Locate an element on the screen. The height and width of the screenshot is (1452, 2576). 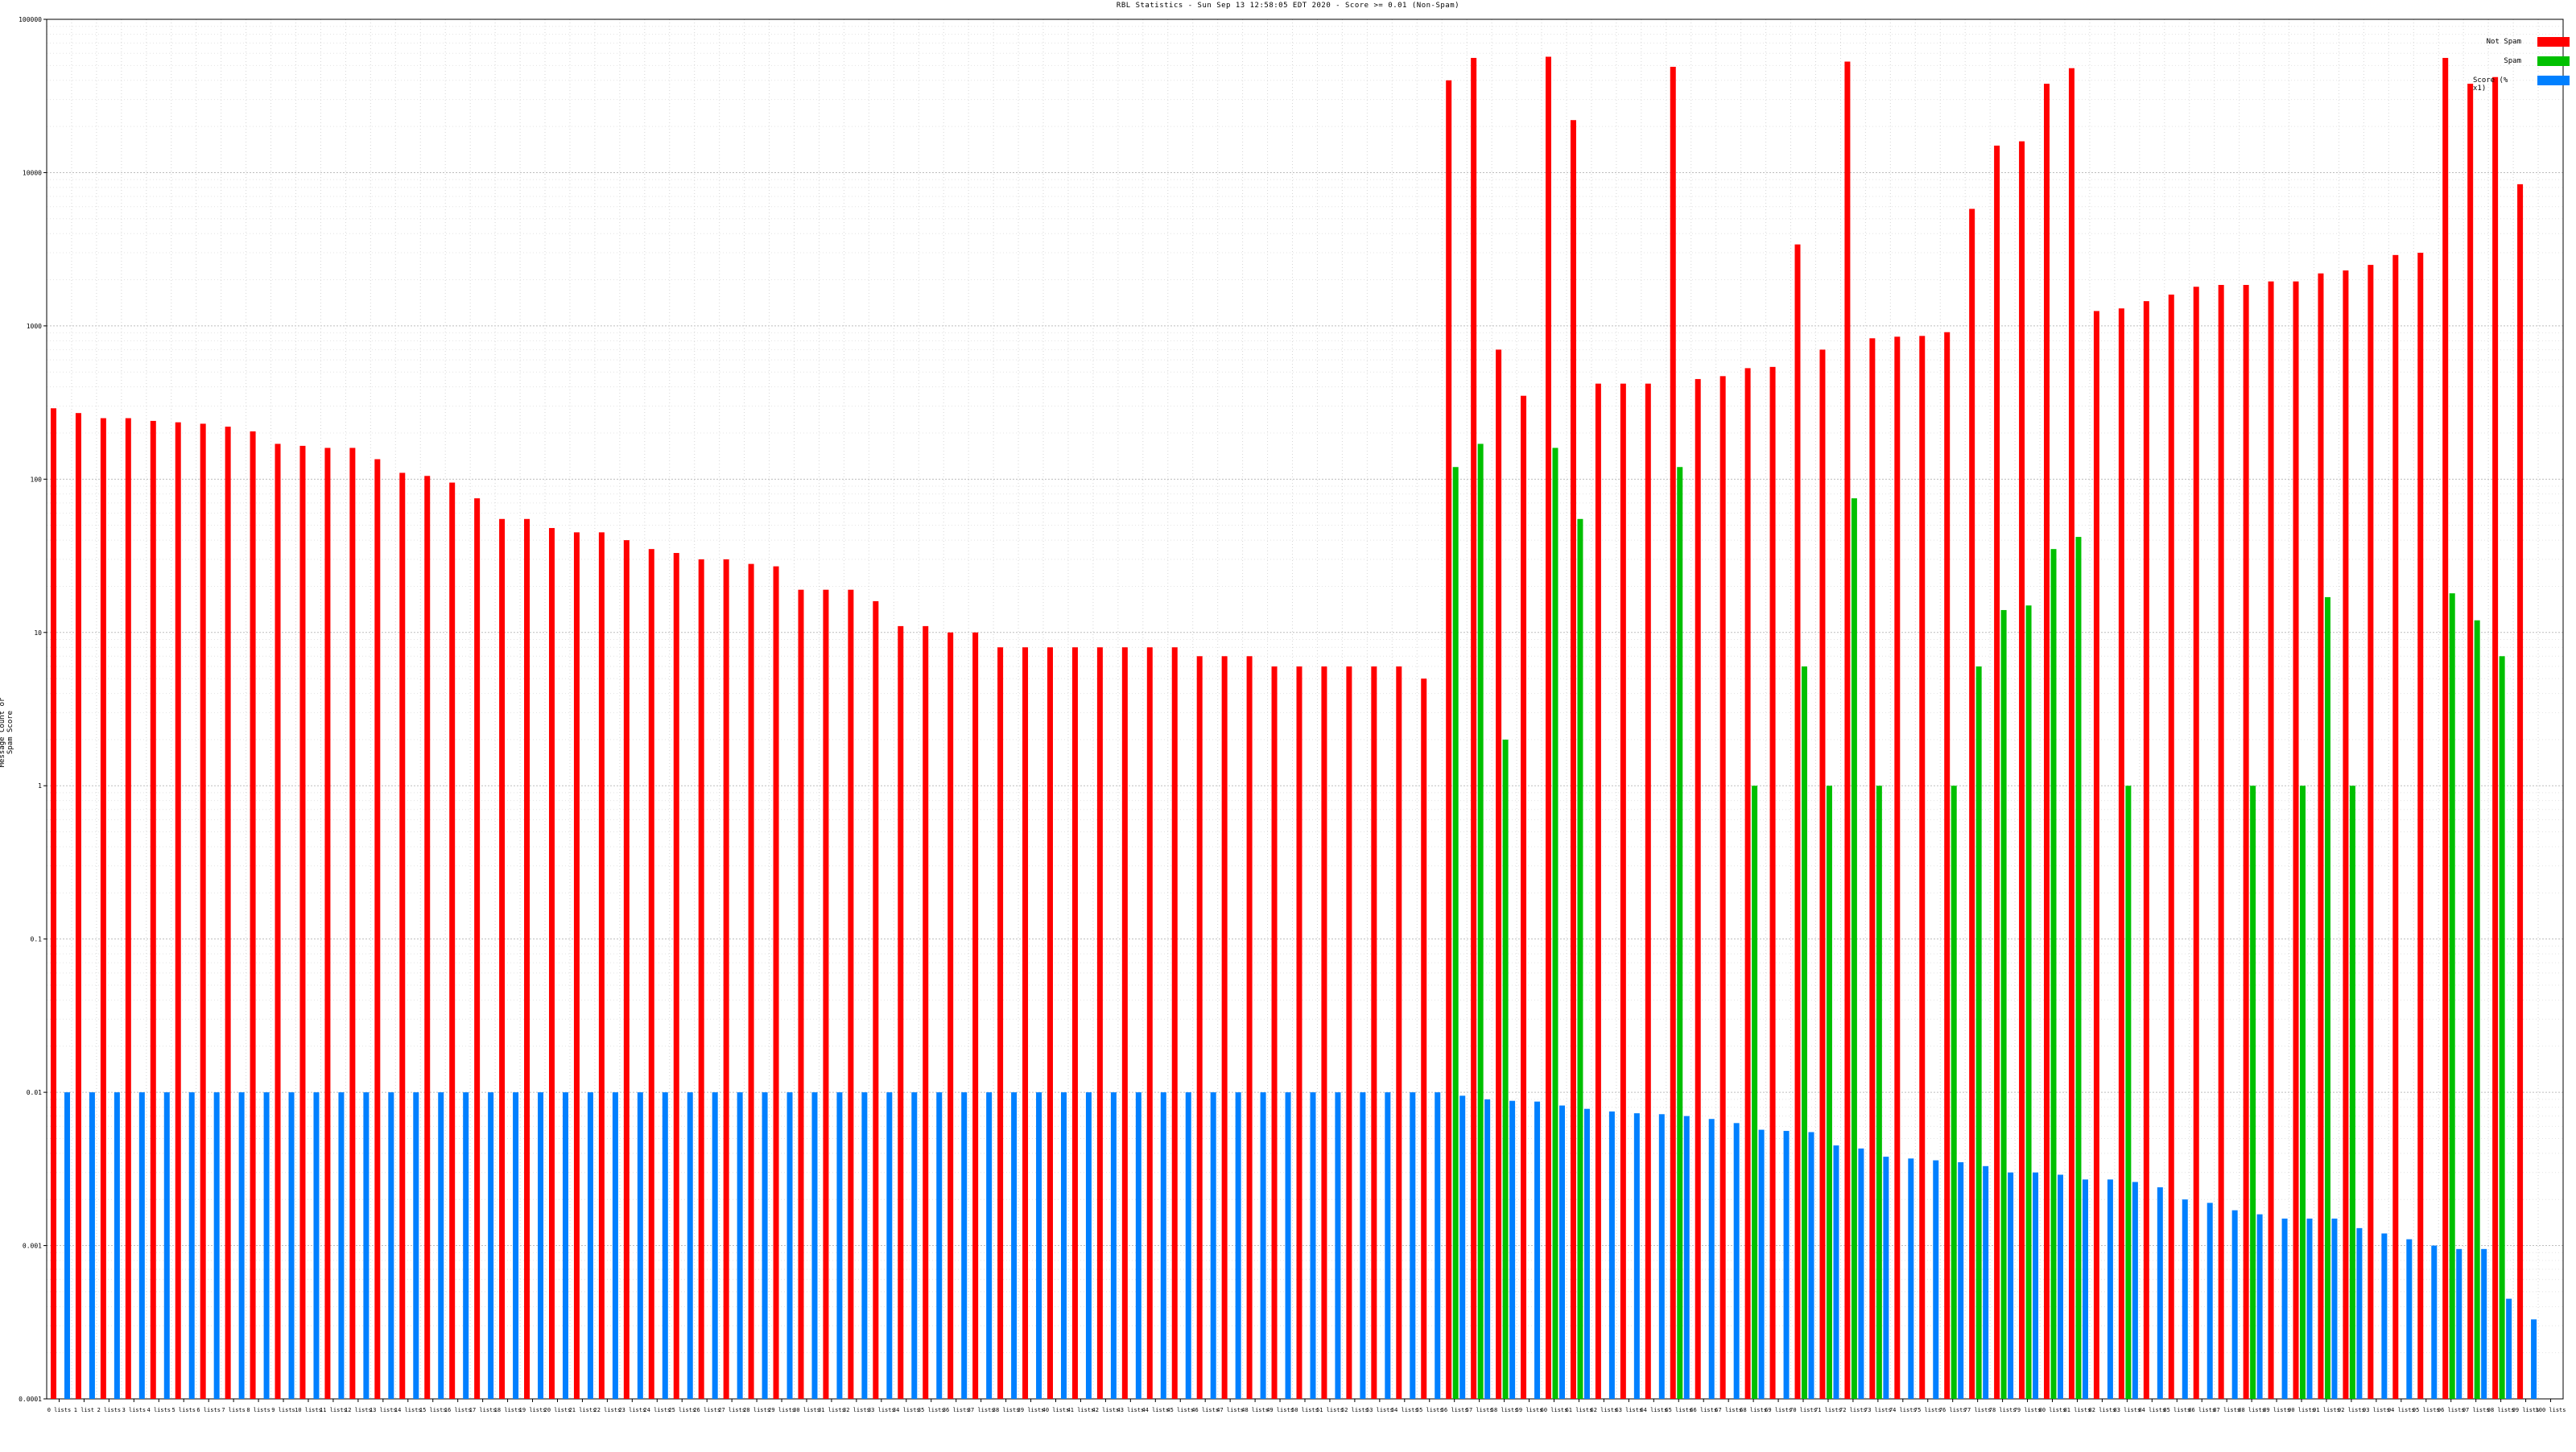
x-tick-label: 46 lists is located at coordinates (1205, 1410).